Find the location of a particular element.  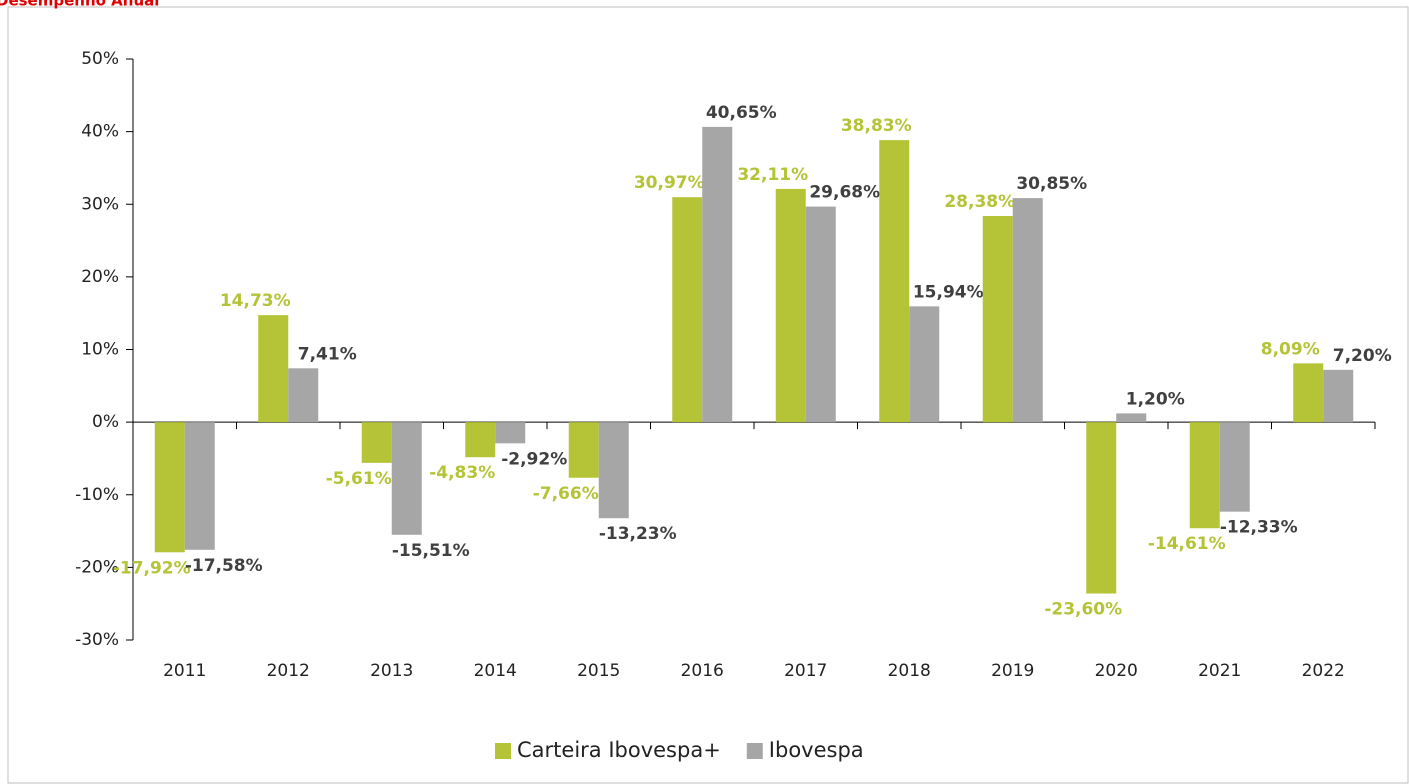

y-tick-label: -30% is located at coordinates (97, 640).